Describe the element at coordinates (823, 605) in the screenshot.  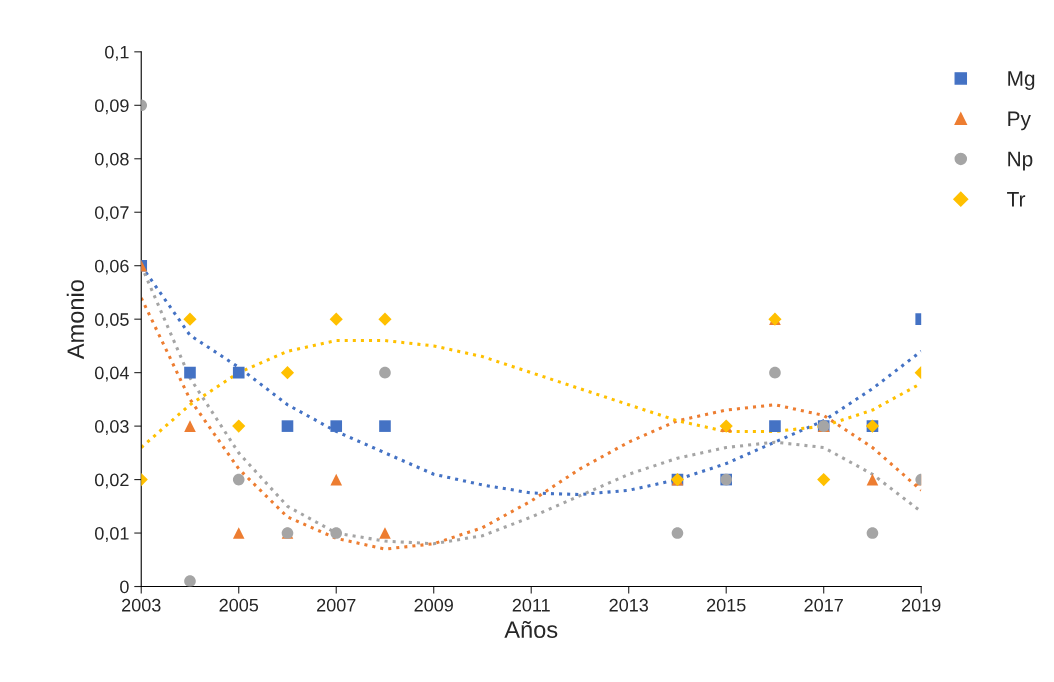
I see `x-tick-label: 2017` at that location.